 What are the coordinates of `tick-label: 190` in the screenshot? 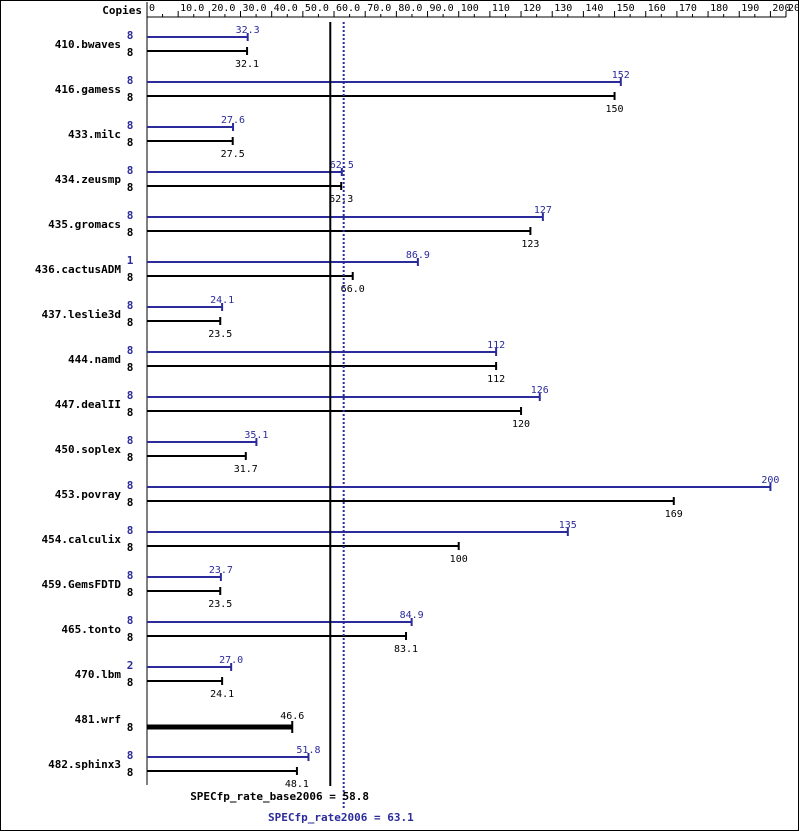 It's located at (750, 8).